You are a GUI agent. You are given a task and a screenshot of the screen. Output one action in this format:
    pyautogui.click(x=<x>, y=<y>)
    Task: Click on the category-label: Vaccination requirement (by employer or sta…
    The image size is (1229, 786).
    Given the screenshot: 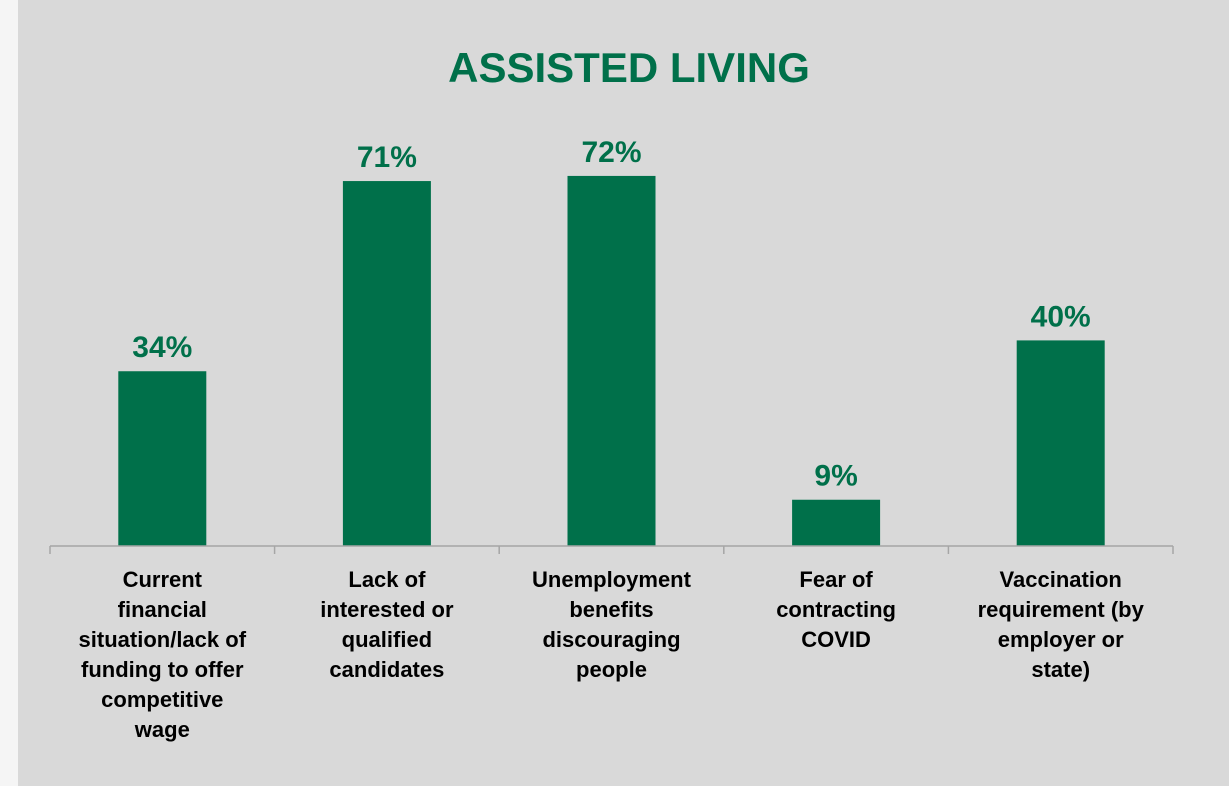 What is the action you would take?
    pyautogui.click(x=1061, y=624)
    